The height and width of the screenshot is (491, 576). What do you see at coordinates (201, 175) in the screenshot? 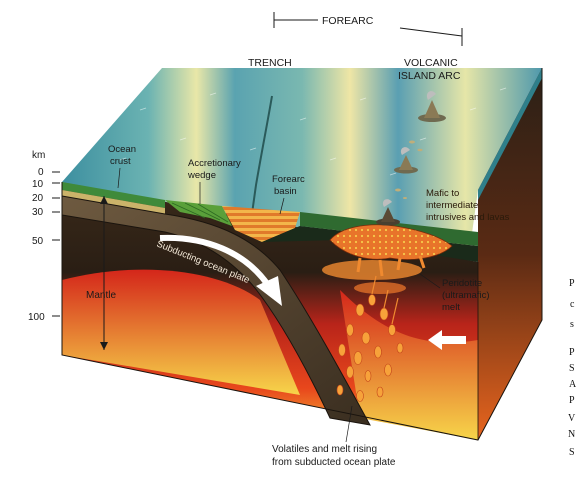
I see `accretionary-label-line2: wedge` at bounding box center [201, 175].